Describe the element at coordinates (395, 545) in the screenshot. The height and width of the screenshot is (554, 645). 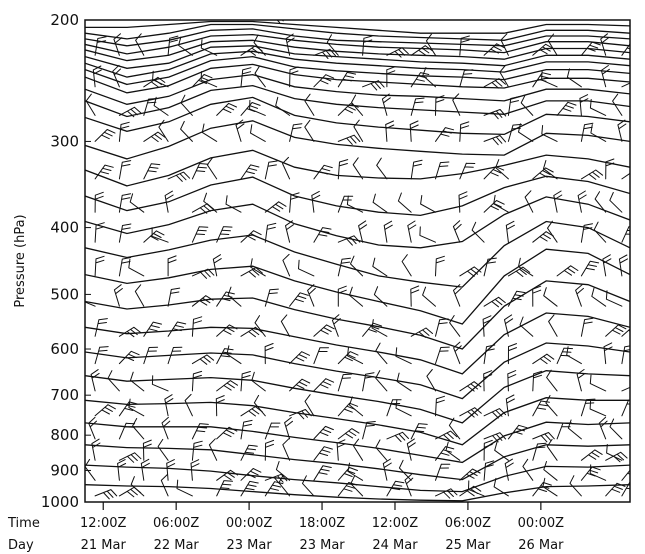
I see `x-tick-day-4: 24 Mar` at that location.